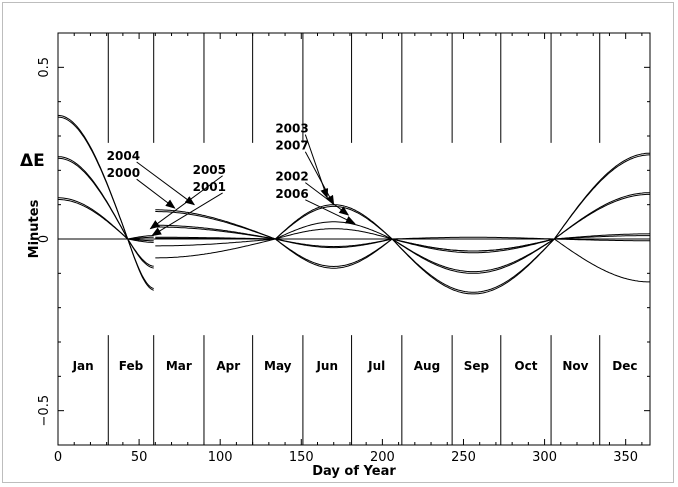  What do you see at coordinates (44, 67) in the screenshot?
I see `y-tick-label: 0.5` at bounding box center [44, 67].